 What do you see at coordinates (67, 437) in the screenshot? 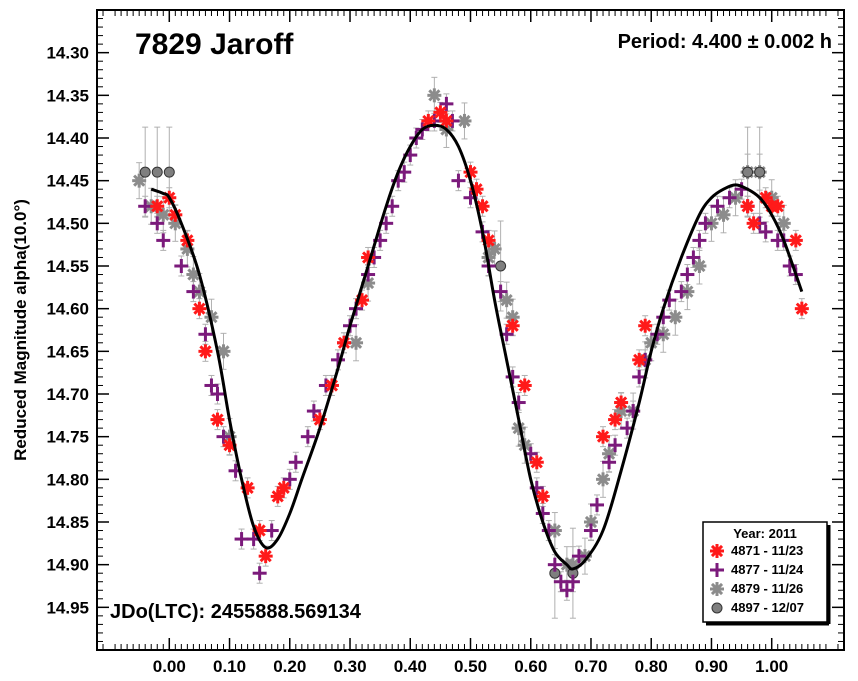
I see `y-tick-label: 14.75` at bounding box center [67, 437].